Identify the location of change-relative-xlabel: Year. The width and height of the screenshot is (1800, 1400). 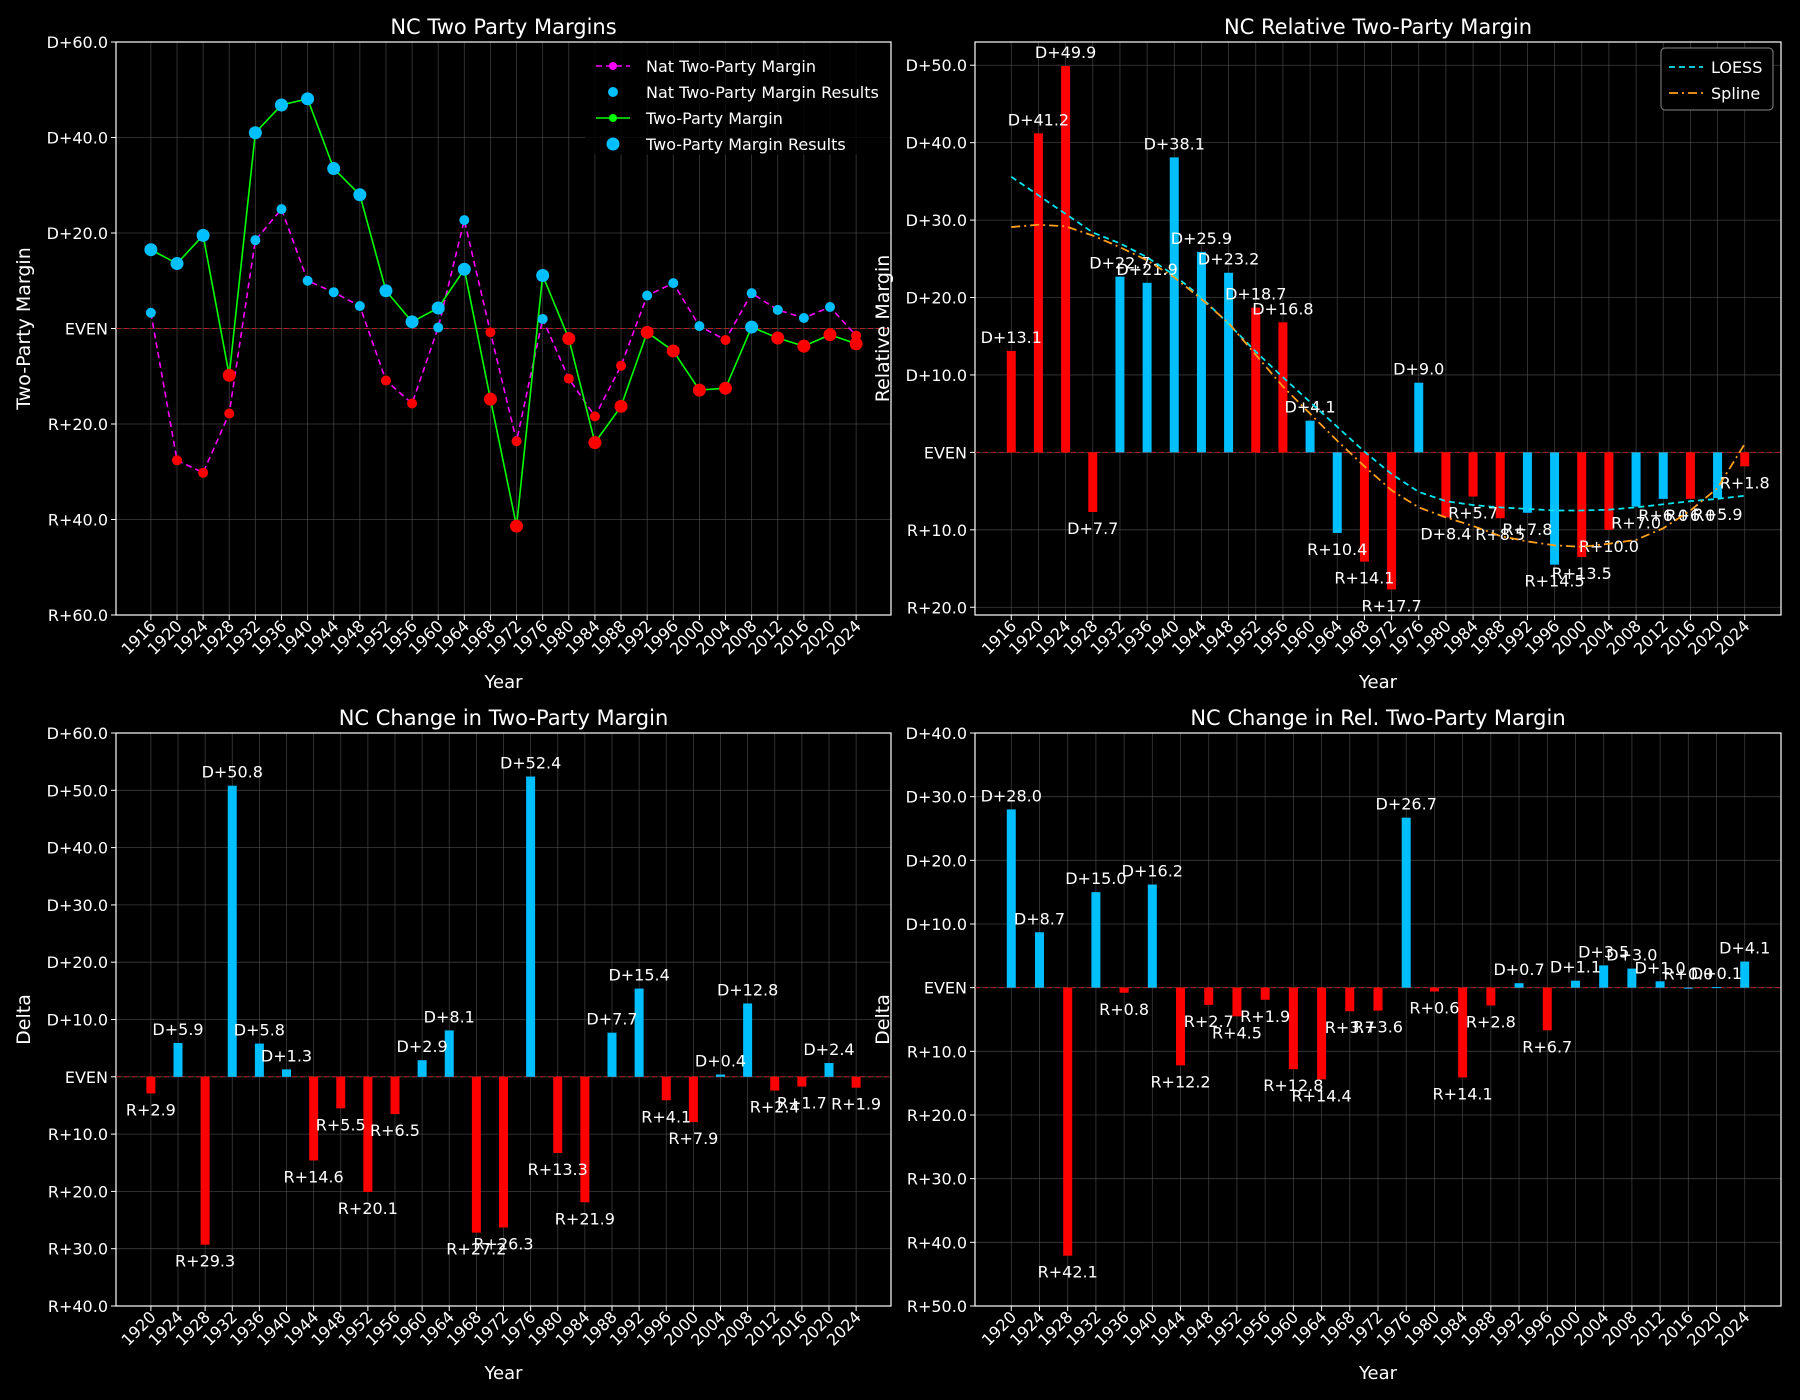
(1378, 1373).